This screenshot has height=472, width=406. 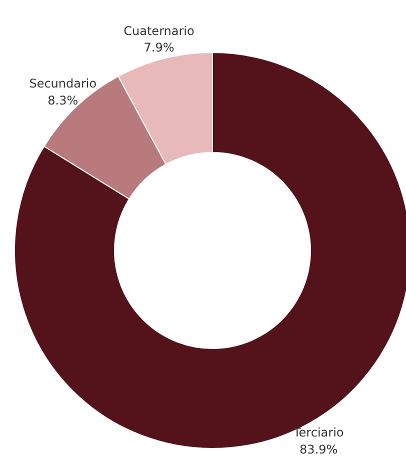 What do you see at coordinates (319, 449) in the screenshot?
I see `data-label: 83.9%` at bounding box center [319, 449].